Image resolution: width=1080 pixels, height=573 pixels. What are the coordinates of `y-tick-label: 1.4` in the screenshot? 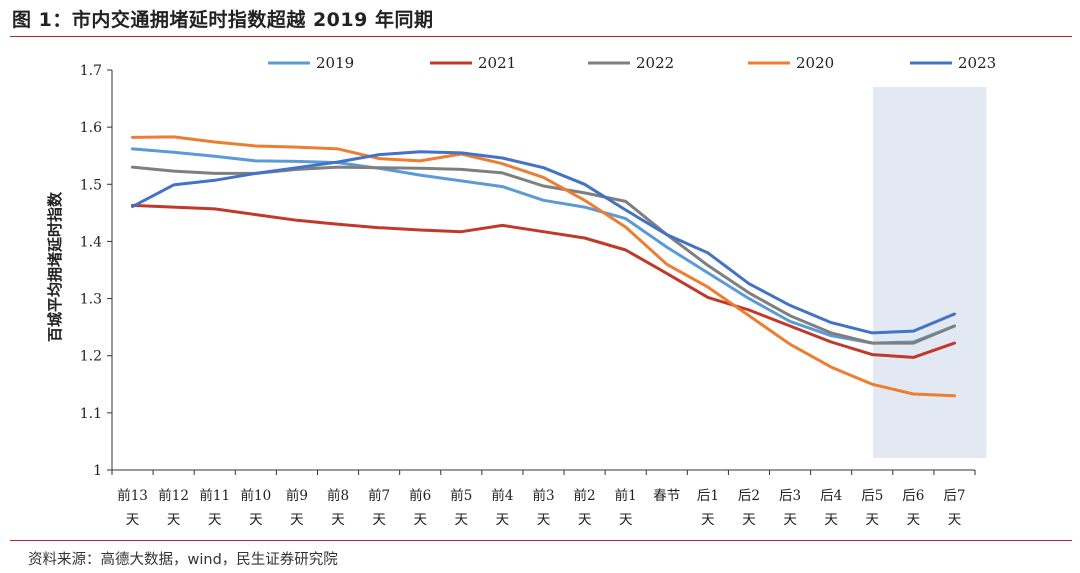 It's located at (91, 242).